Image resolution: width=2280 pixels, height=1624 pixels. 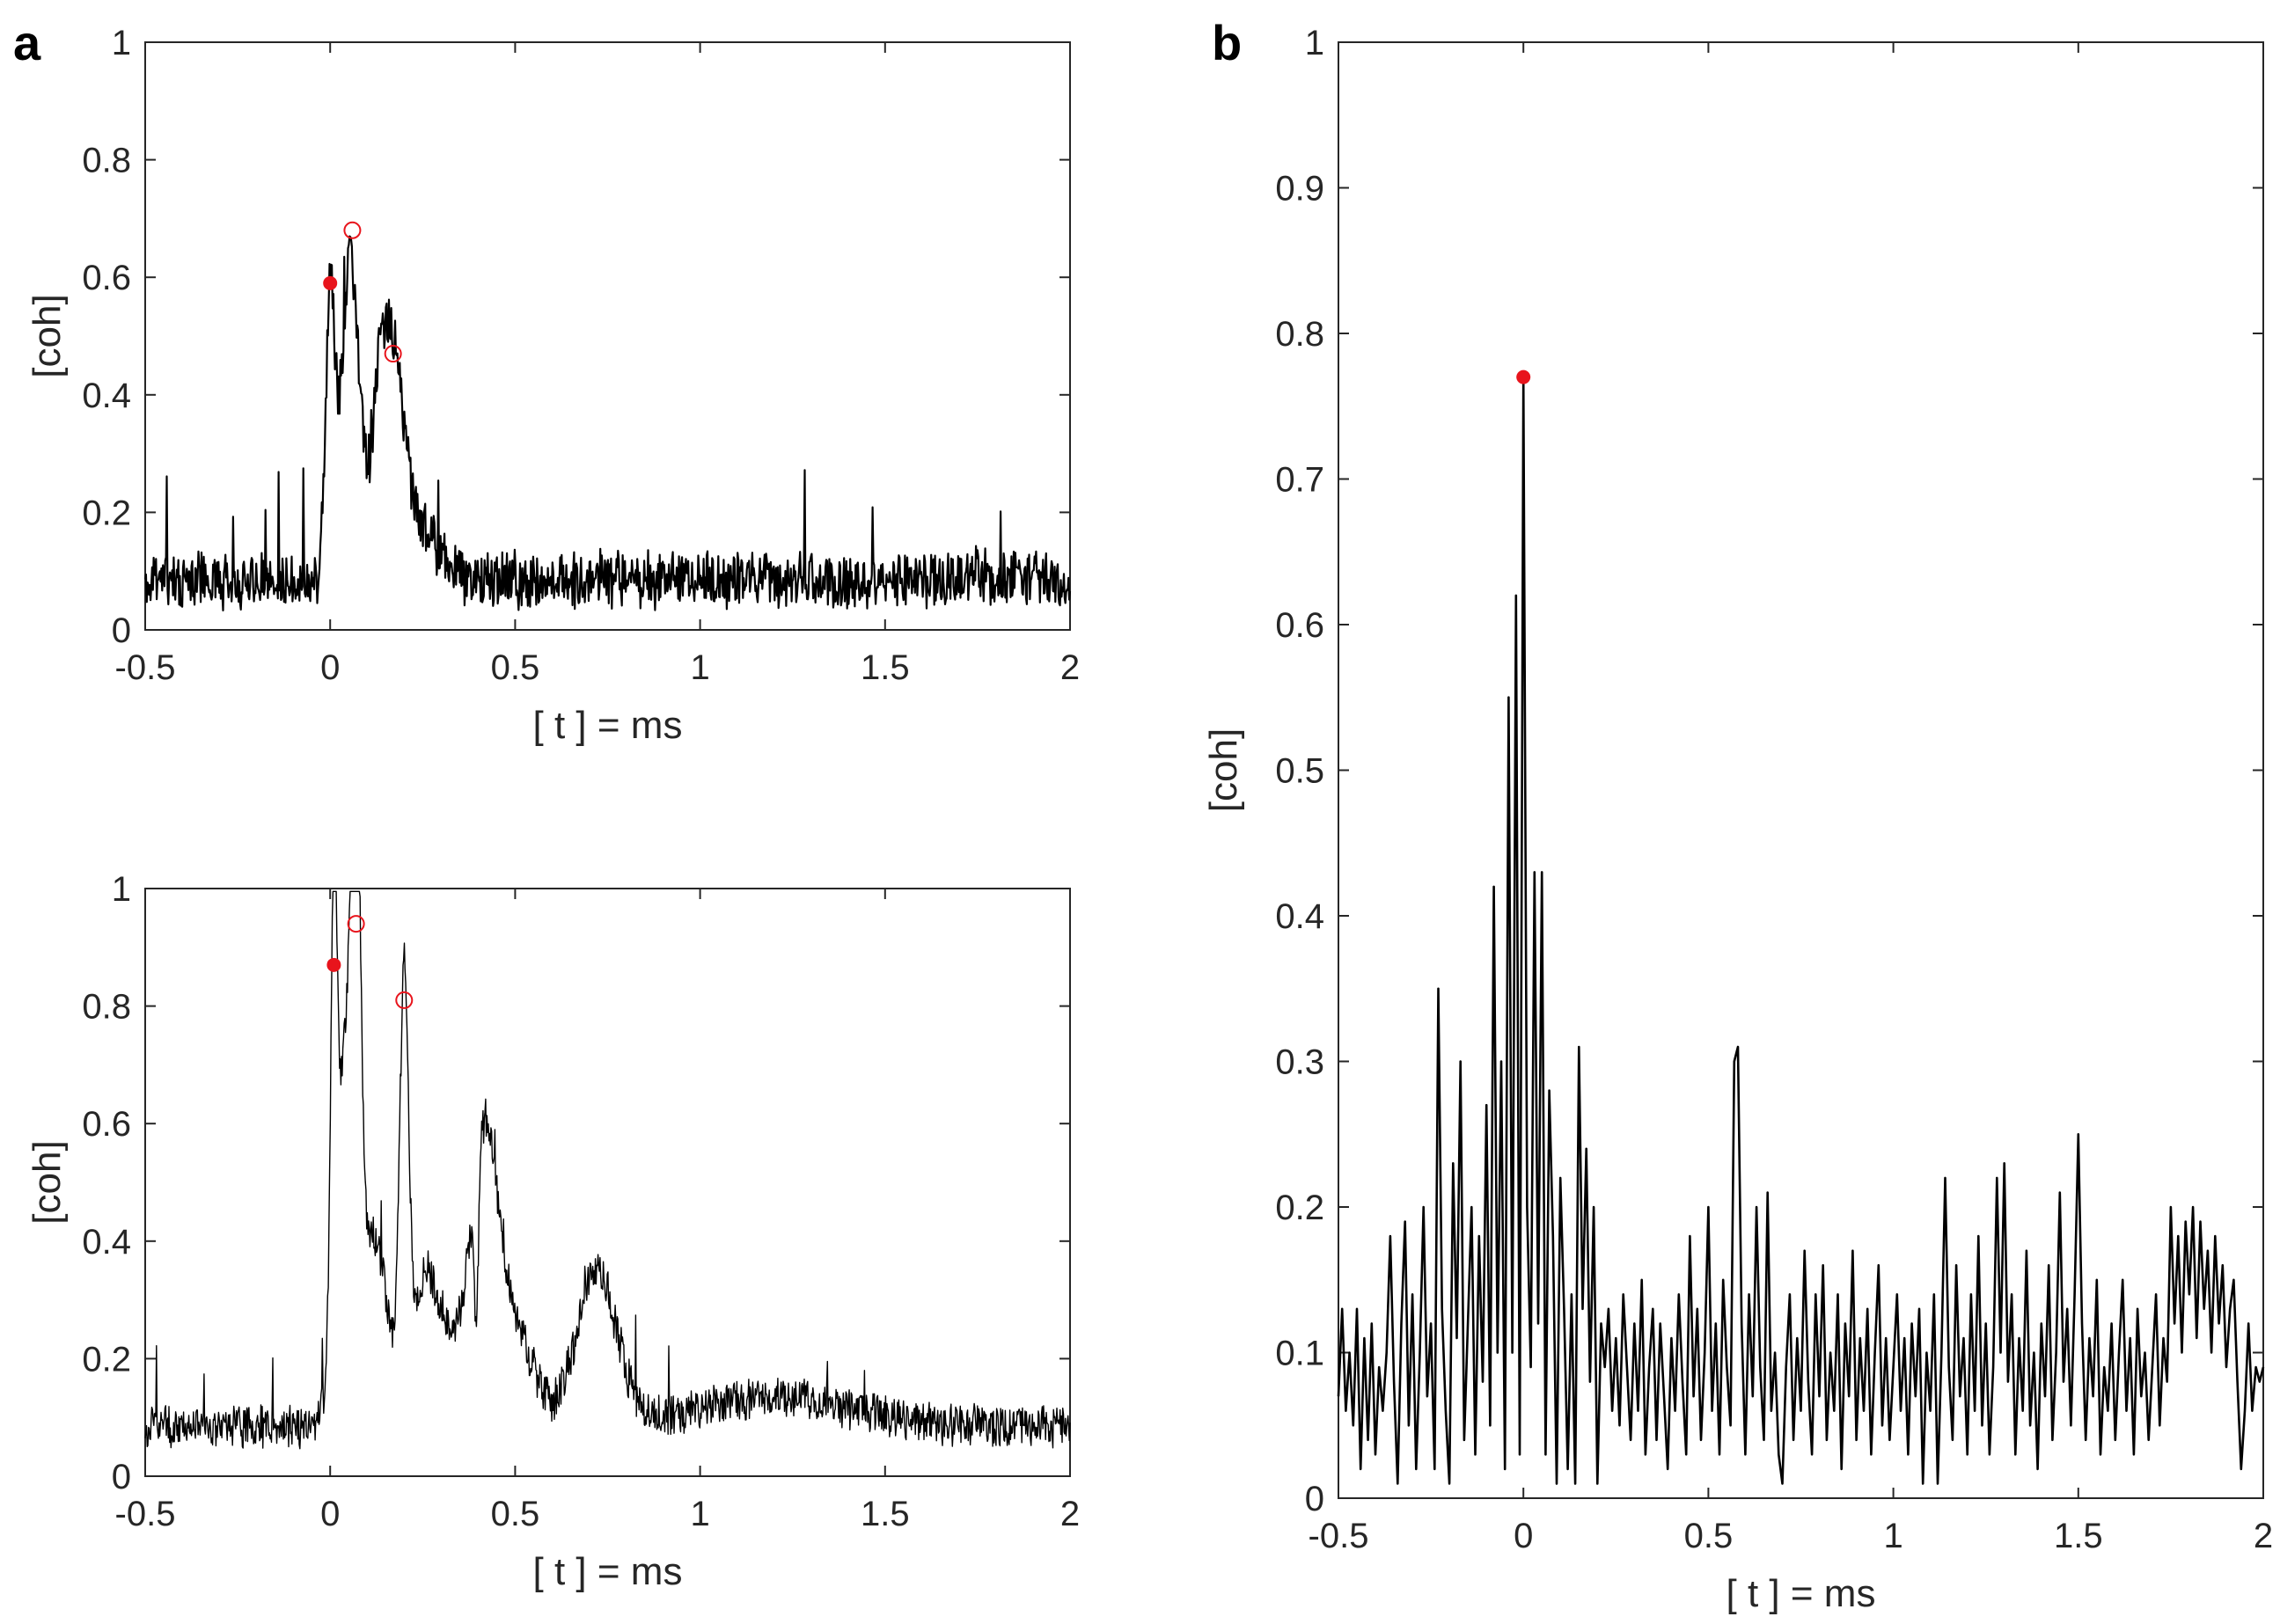 I want to click on y-tick-label: 0.1, so click(x=1299, y=1354).